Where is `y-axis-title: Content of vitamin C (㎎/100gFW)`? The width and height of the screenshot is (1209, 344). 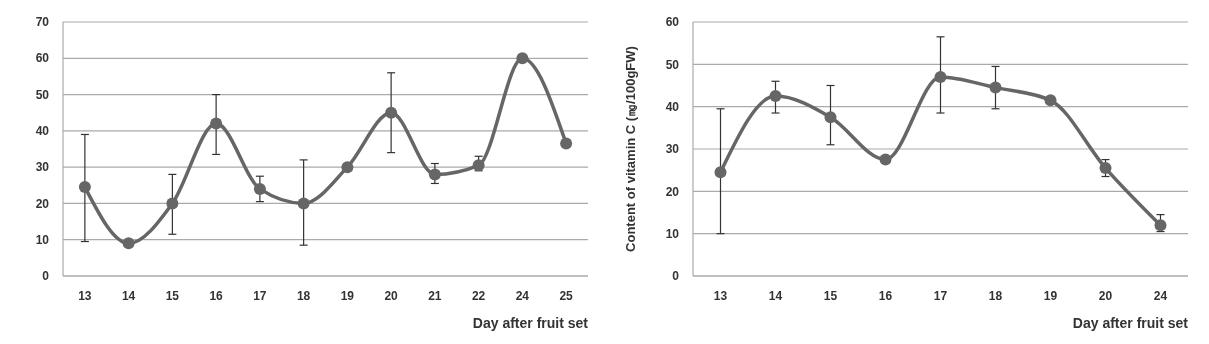 y-axis-title: Content of vitamin C (㎎/100gFW) is located at coordinates (630, 149).